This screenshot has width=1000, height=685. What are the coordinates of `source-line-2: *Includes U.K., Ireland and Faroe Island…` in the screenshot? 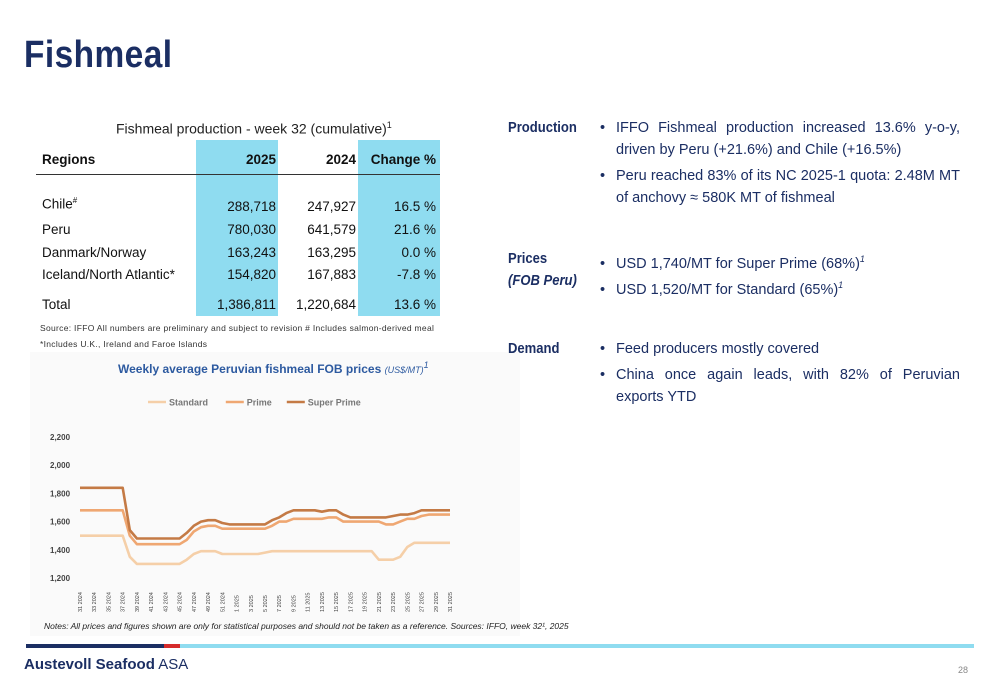 It's located at (124, 344).